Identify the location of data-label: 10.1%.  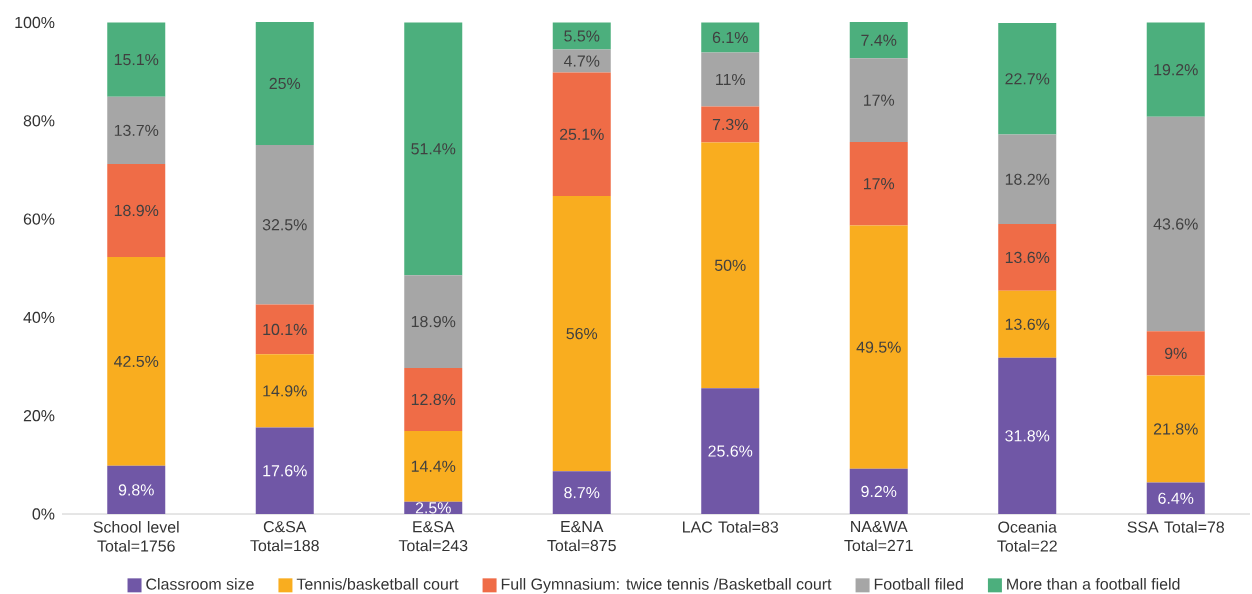
(285, 329).